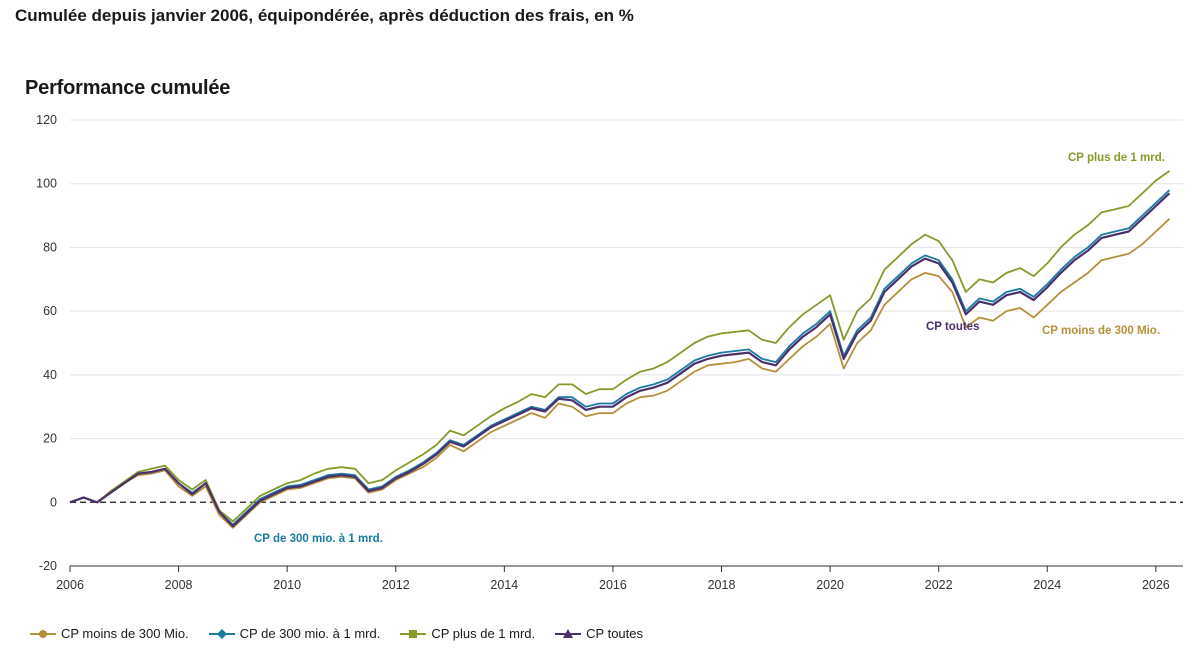 This screenshot has width=1187, height=650. Describe the element at coordinates (613, 585) in the screenshot. I see `x-tick-label: 2016` at that location.